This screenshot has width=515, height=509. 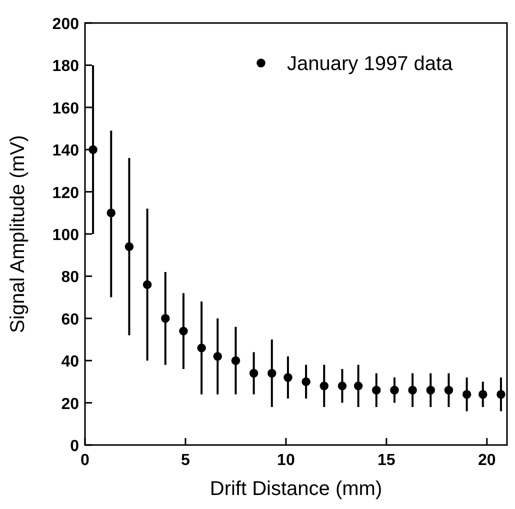 What do you see at coordinates (70, 319) in the screenshot?
I see `y-tick-label: 60` at bounding box center [70, 319].